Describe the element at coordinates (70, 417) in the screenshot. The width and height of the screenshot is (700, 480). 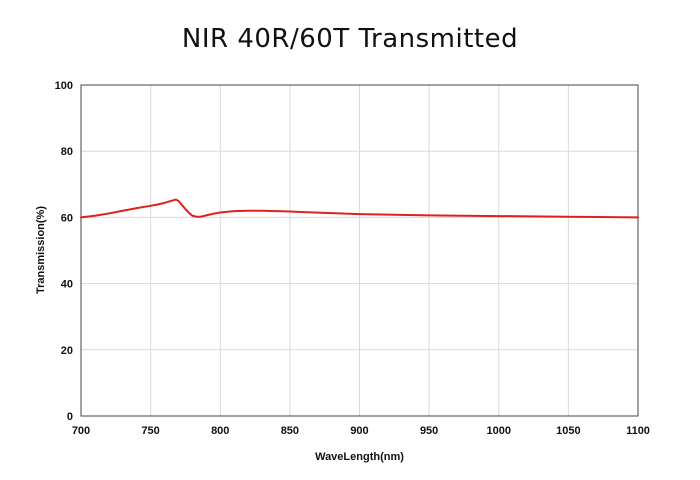
I see `y-tick-label: 0` at that location.